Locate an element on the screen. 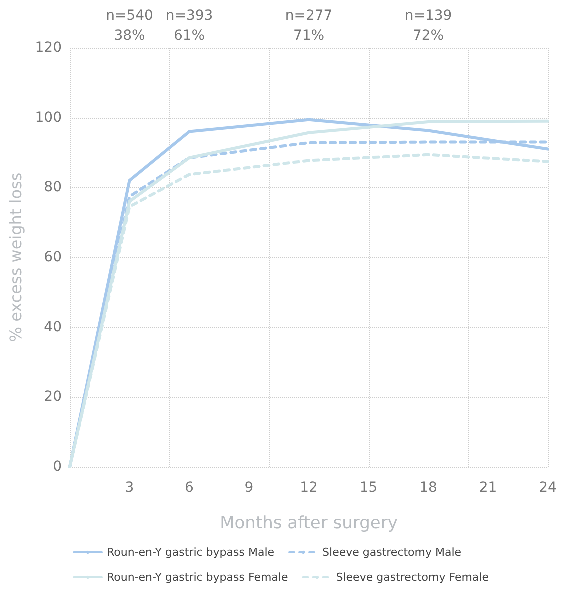  legend-label: Sleeve gastrectomy Male is located at coordinates (392, 552).